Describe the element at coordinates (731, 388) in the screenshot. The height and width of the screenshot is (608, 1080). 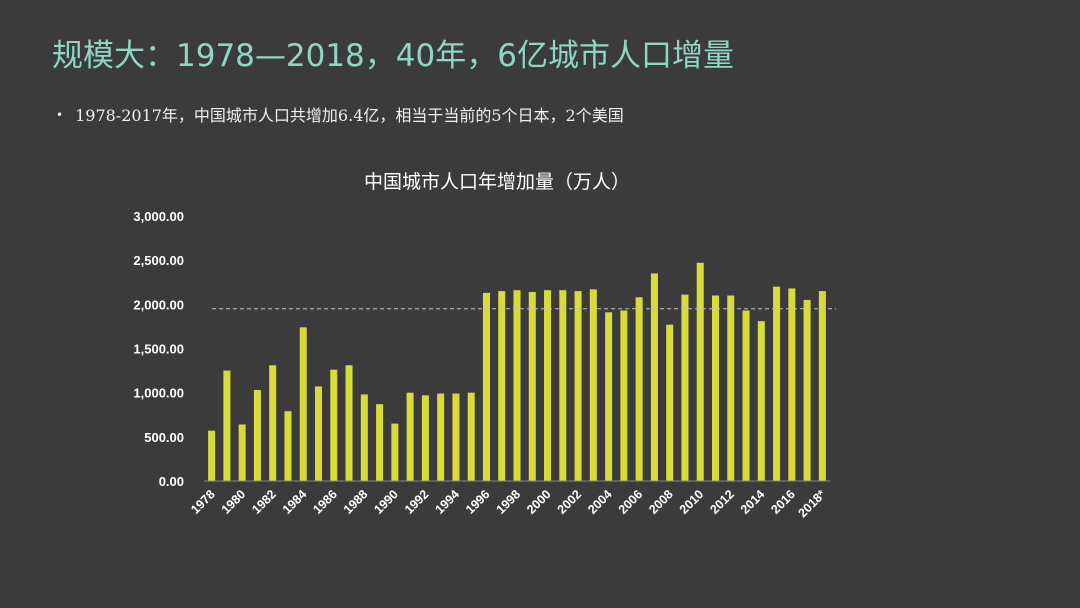
I see `bar-2012` at that location.